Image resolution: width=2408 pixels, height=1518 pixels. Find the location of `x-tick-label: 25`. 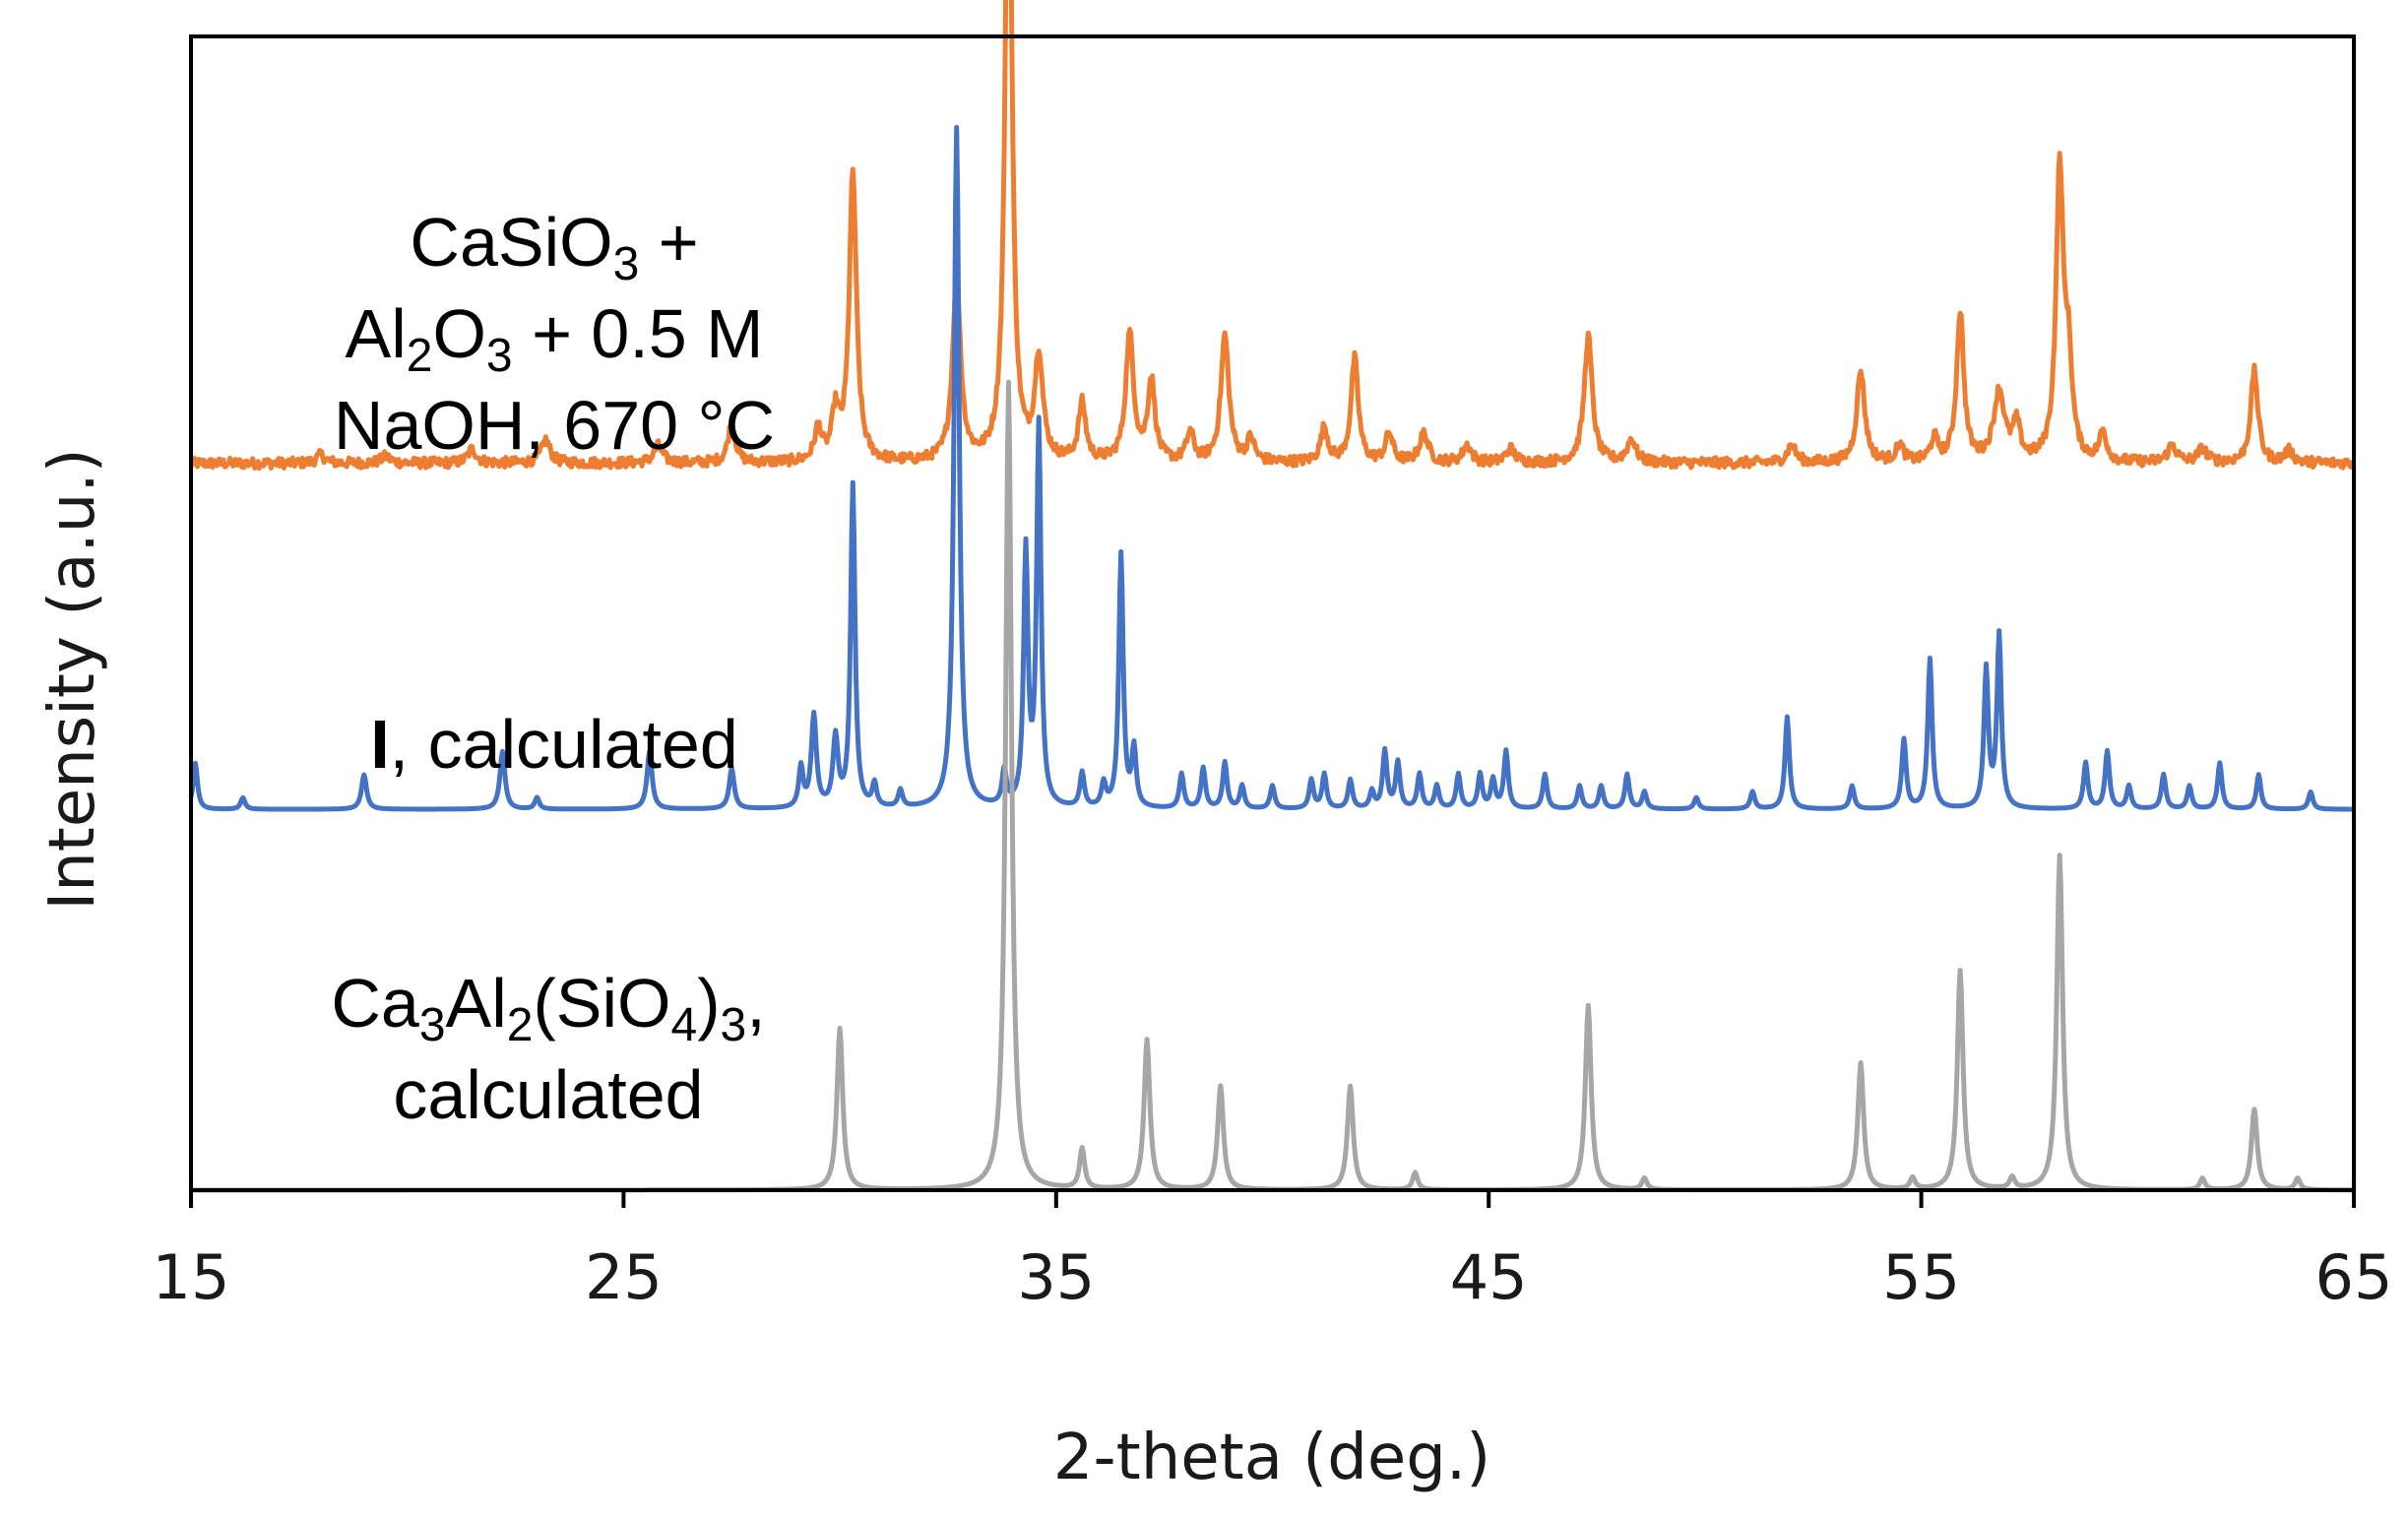

x-tick-label: 25 is located at coordinates (624, 1277).